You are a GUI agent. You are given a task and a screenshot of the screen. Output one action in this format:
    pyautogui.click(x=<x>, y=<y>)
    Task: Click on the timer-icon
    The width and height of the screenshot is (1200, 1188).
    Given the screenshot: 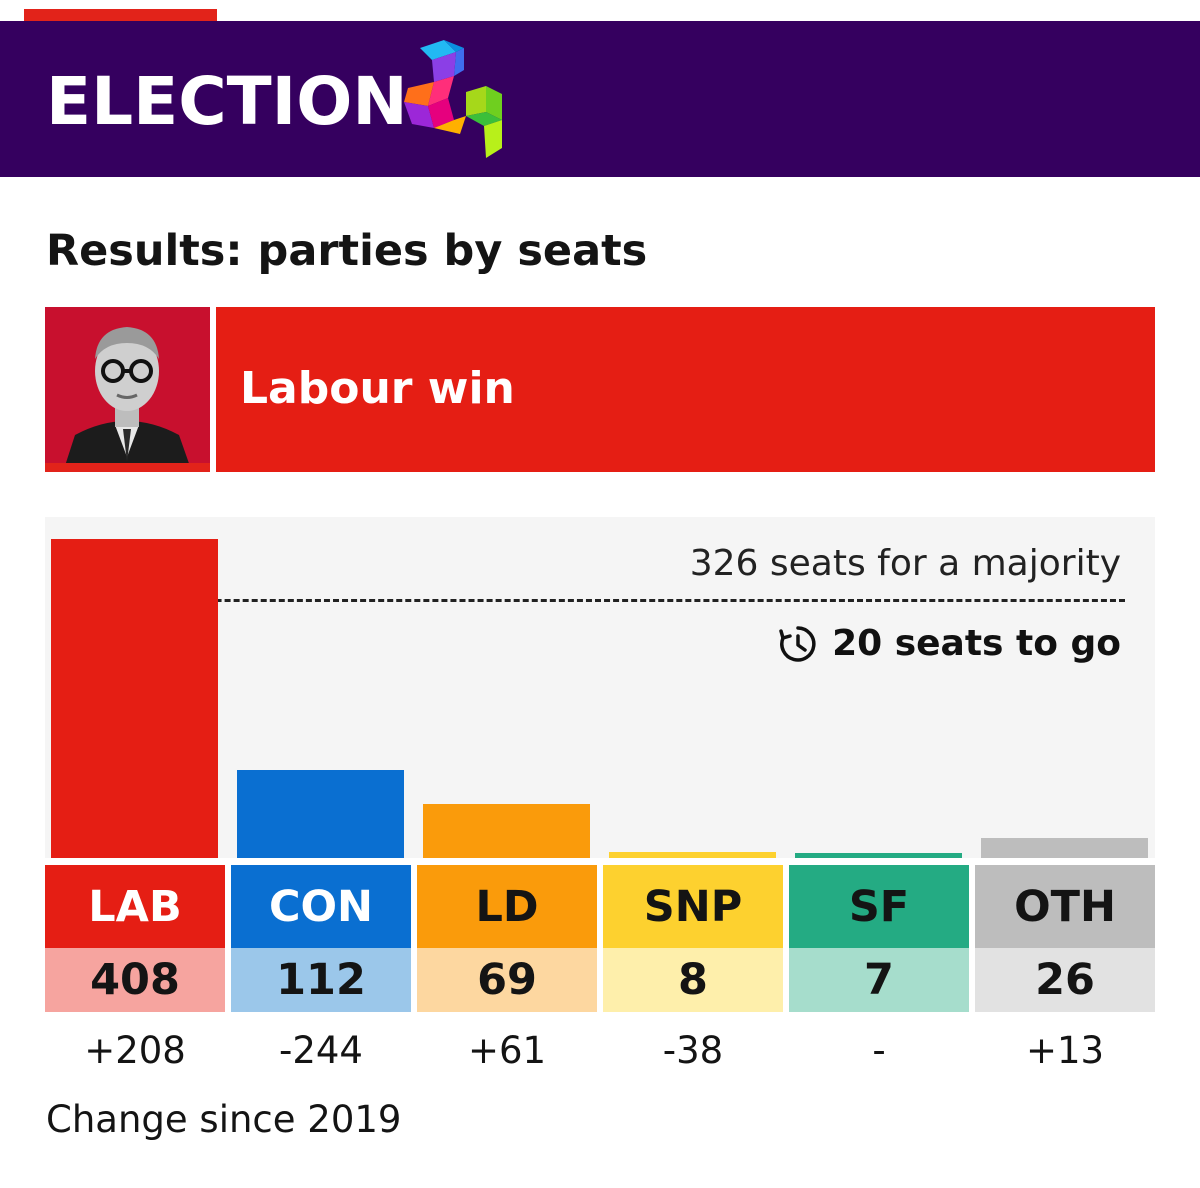 What is the action you would take?
    pyautogui.click(x=797, y=643)
    